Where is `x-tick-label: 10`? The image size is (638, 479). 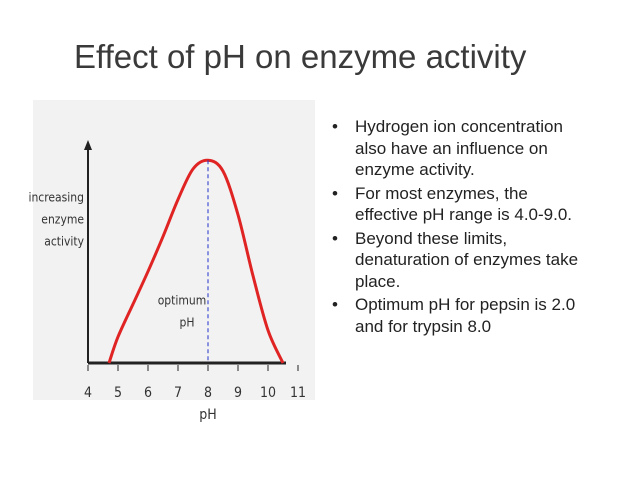
x-tick-label: 10 is located at coordinates (268, 393).